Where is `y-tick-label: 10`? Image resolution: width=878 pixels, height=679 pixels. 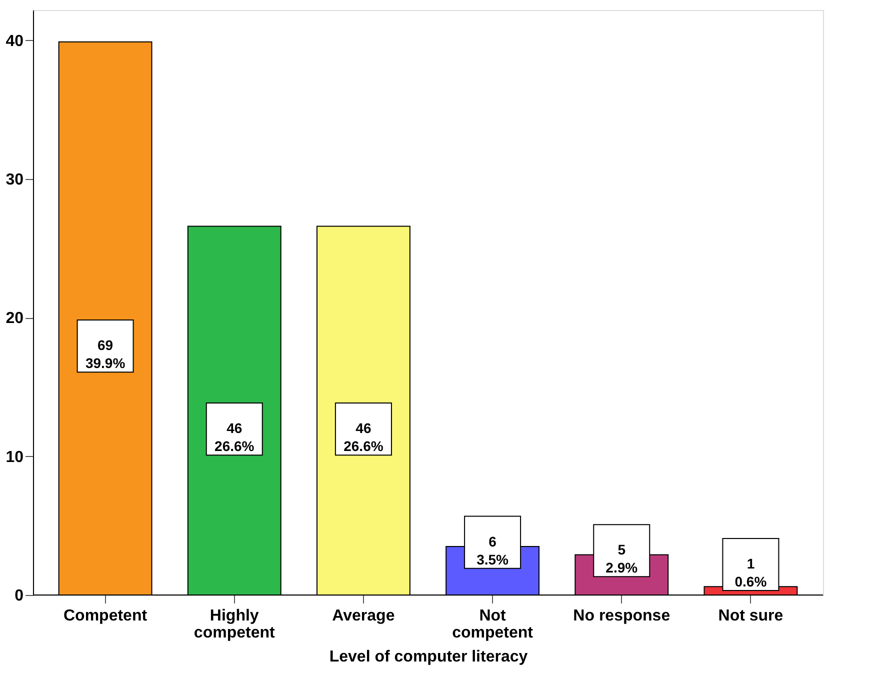
y-tick-label: 10 is located at coordinates (15, 457).